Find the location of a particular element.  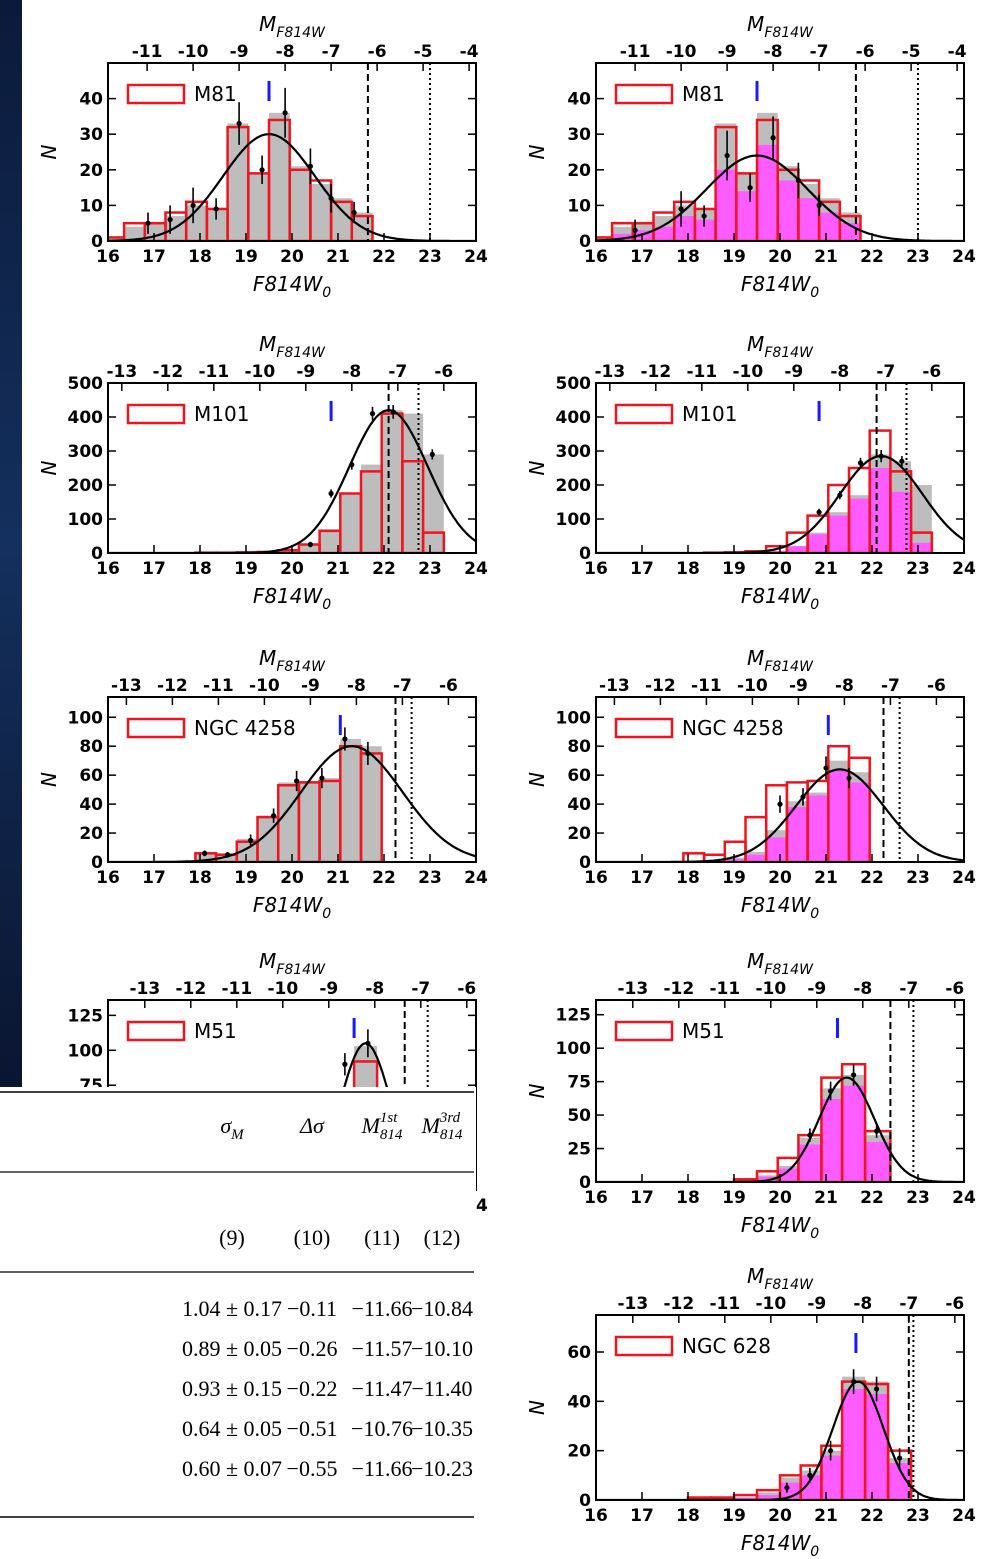

table-header: σM is located at coordinates (232, 1128).